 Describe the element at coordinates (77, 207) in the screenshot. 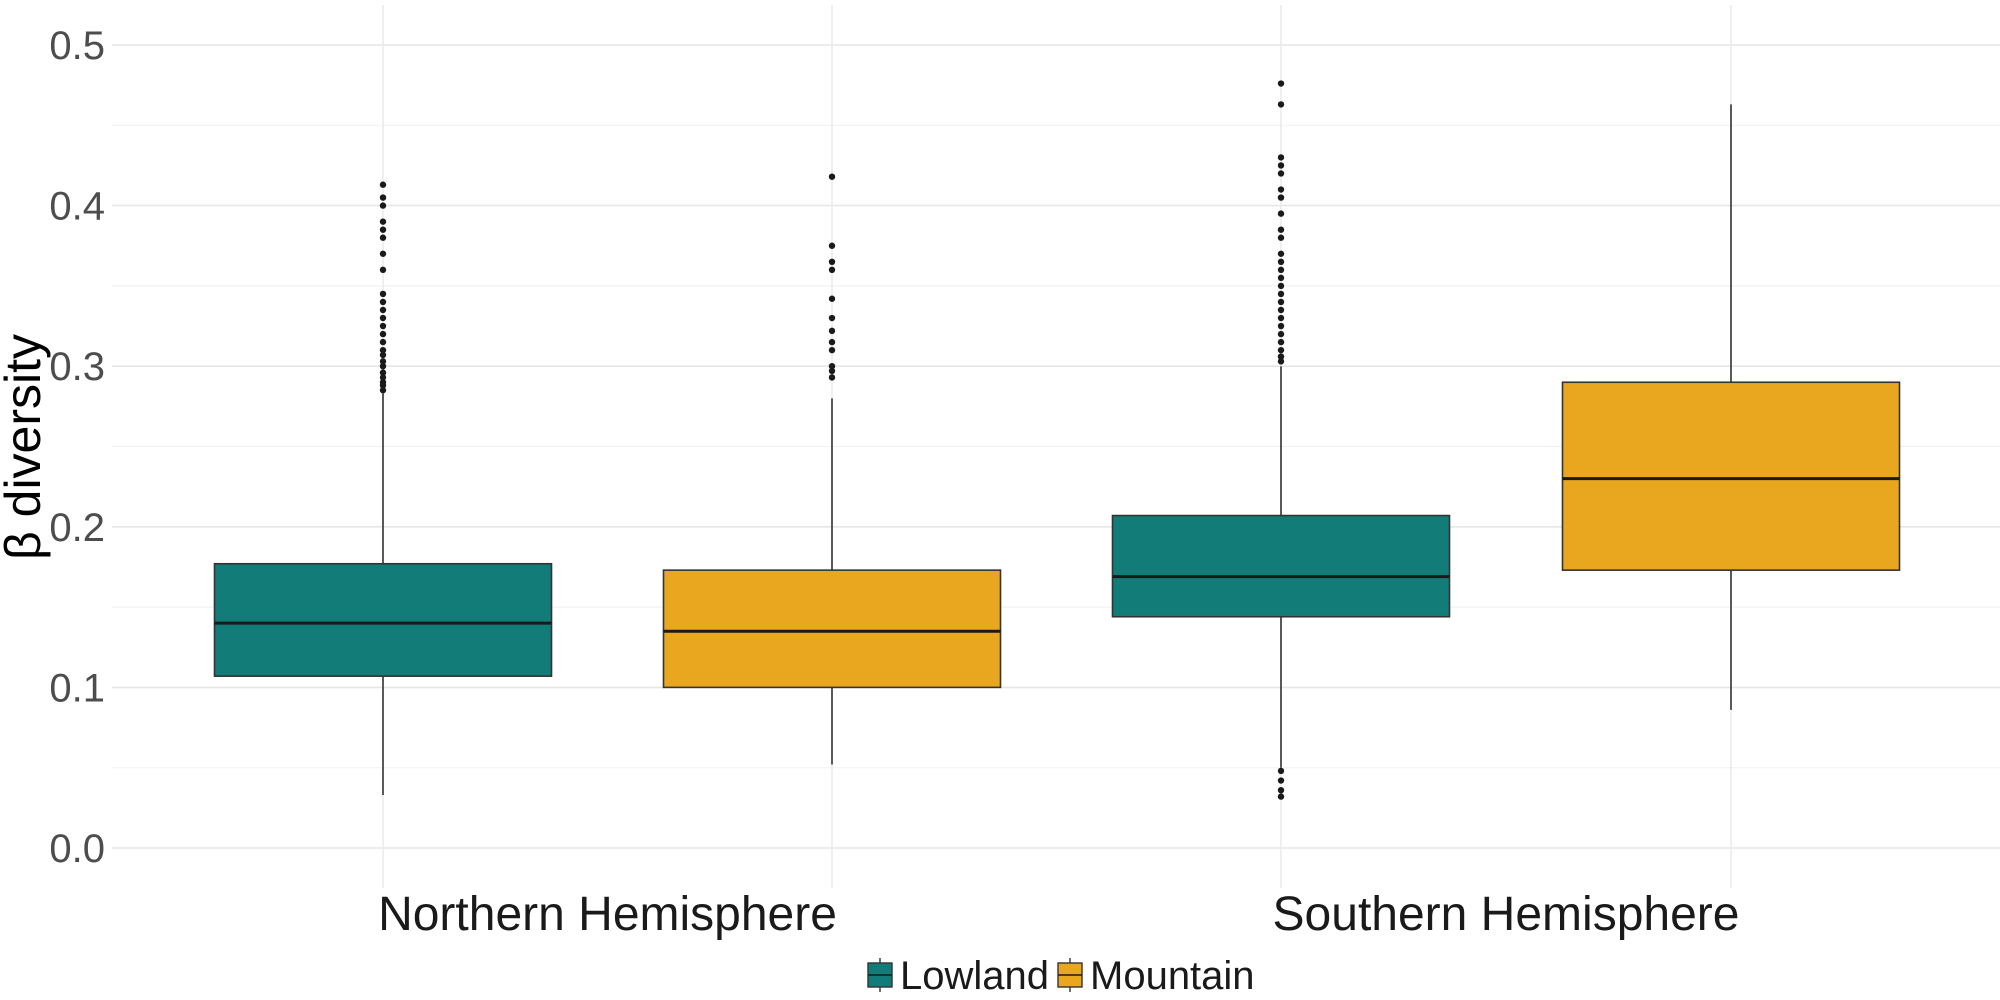

I see `y-tick-label: 0.4` at that location.